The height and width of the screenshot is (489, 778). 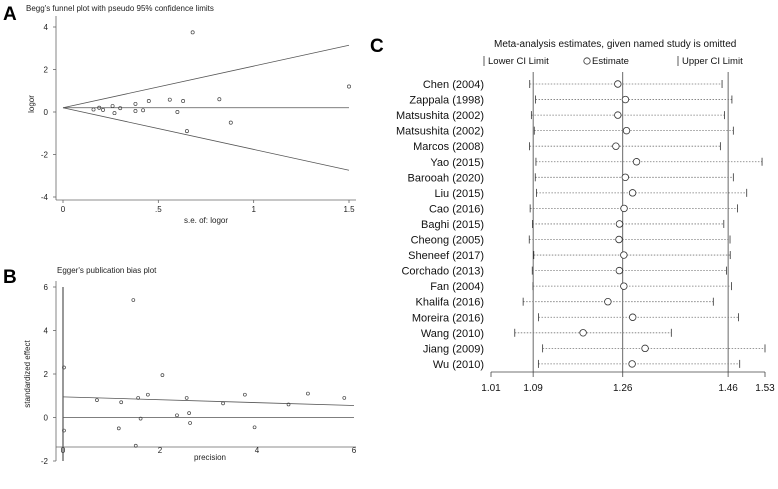 What do you see at coordinates (459, 194) in the screenshot?
I see `forest-study-name: Liu (2015)` at bounding box center [459, 194].